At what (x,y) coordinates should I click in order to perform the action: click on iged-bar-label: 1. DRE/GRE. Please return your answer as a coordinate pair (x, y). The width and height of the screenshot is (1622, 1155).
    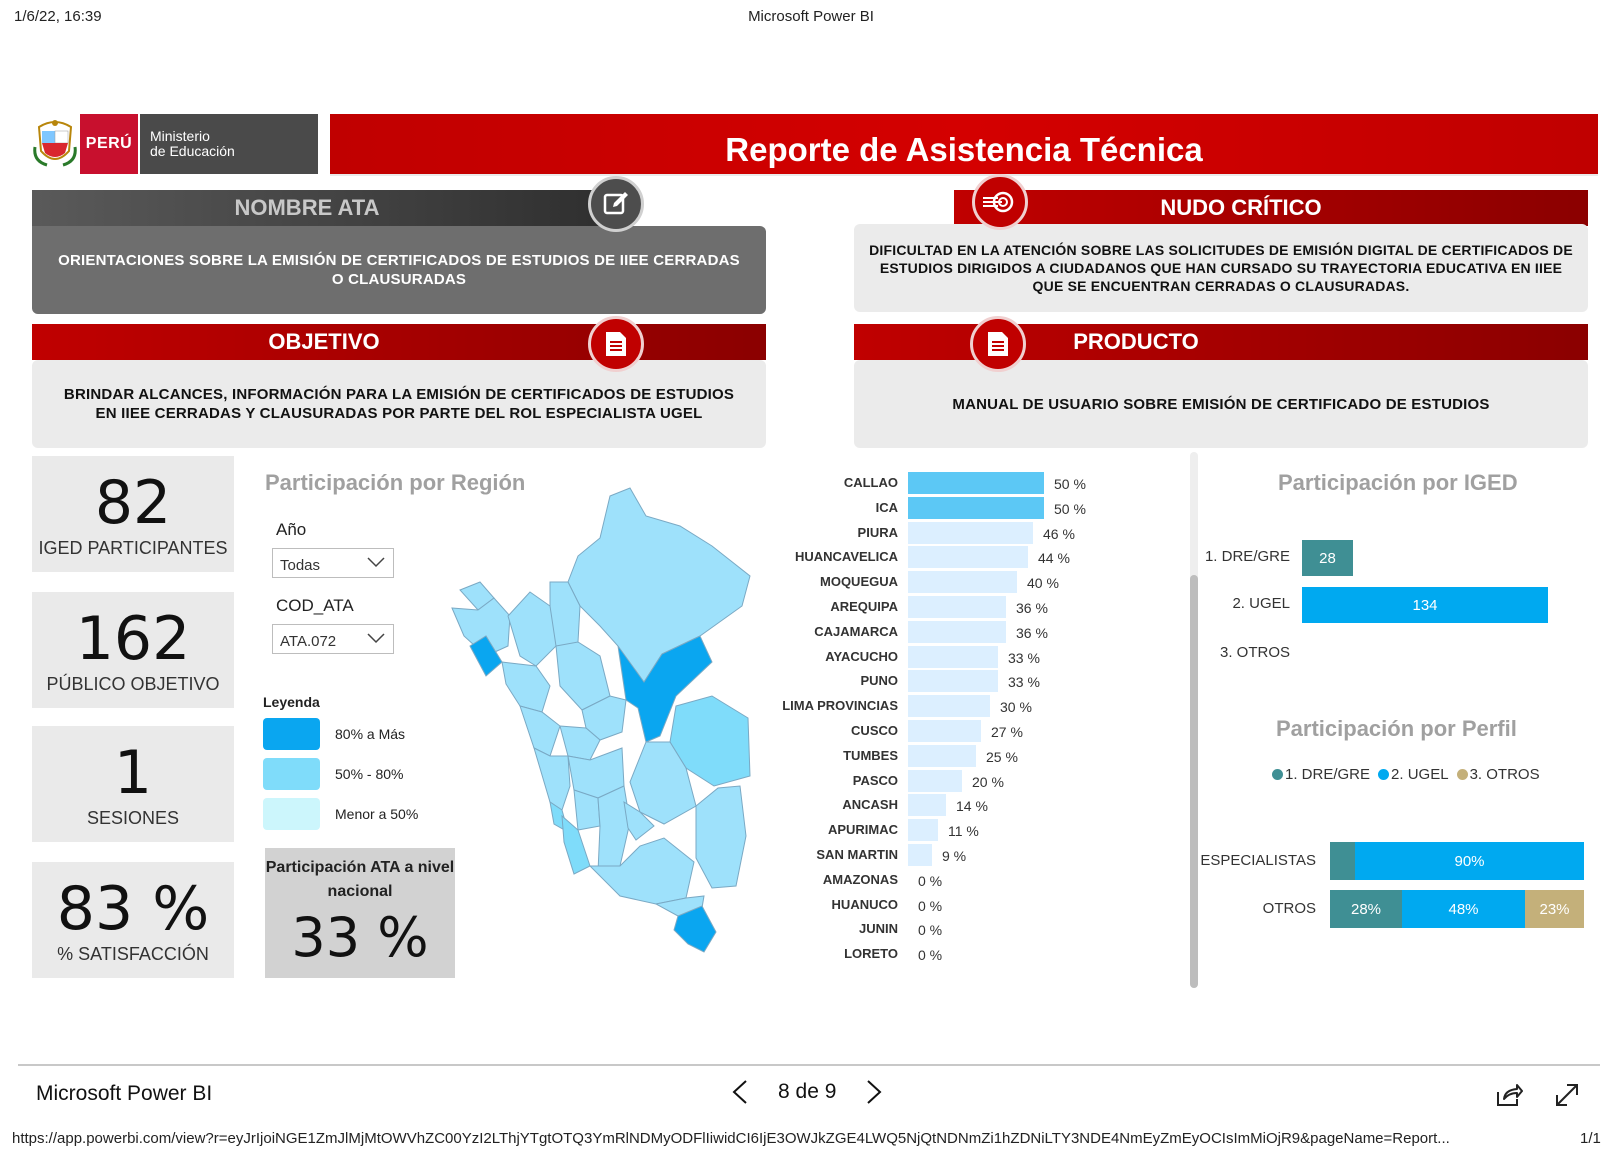
    Looking at the image, I should click on (1247, 556).